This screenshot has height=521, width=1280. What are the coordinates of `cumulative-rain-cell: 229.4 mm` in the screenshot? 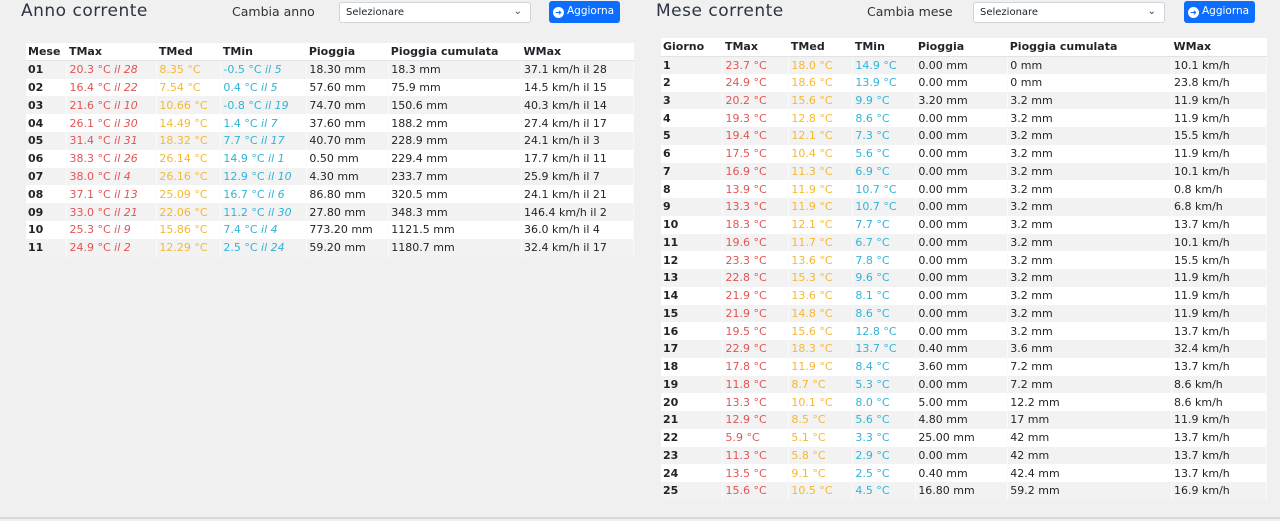 It's located at (455, 158).